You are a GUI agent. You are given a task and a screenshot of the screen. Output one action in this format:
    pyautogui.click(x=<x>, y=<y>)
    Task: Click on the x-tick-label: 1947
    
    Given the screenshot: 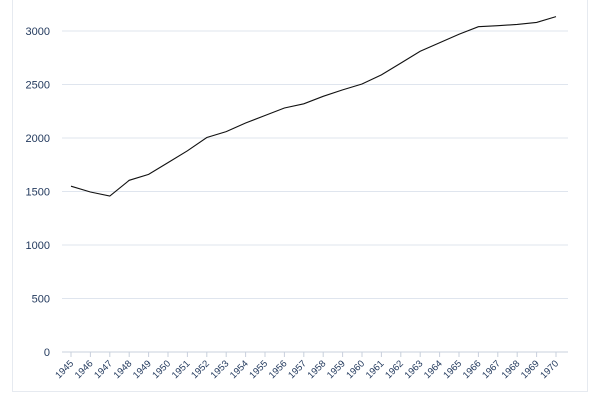 What is the action you would take?
    pyautogui.click(x=103, y=369)
    